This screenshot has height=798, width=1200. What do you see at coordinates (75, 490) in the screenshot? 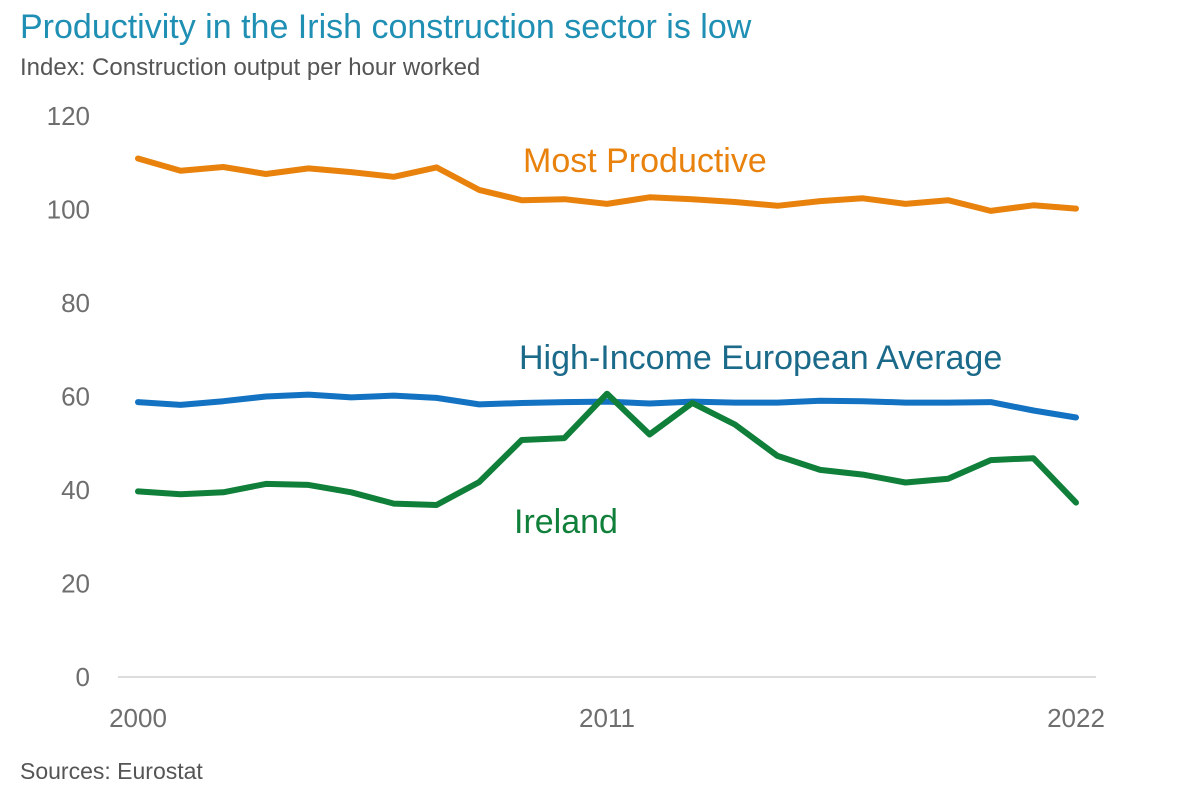
I see `y-tick-label: 40` at bounding box center [75, 490].